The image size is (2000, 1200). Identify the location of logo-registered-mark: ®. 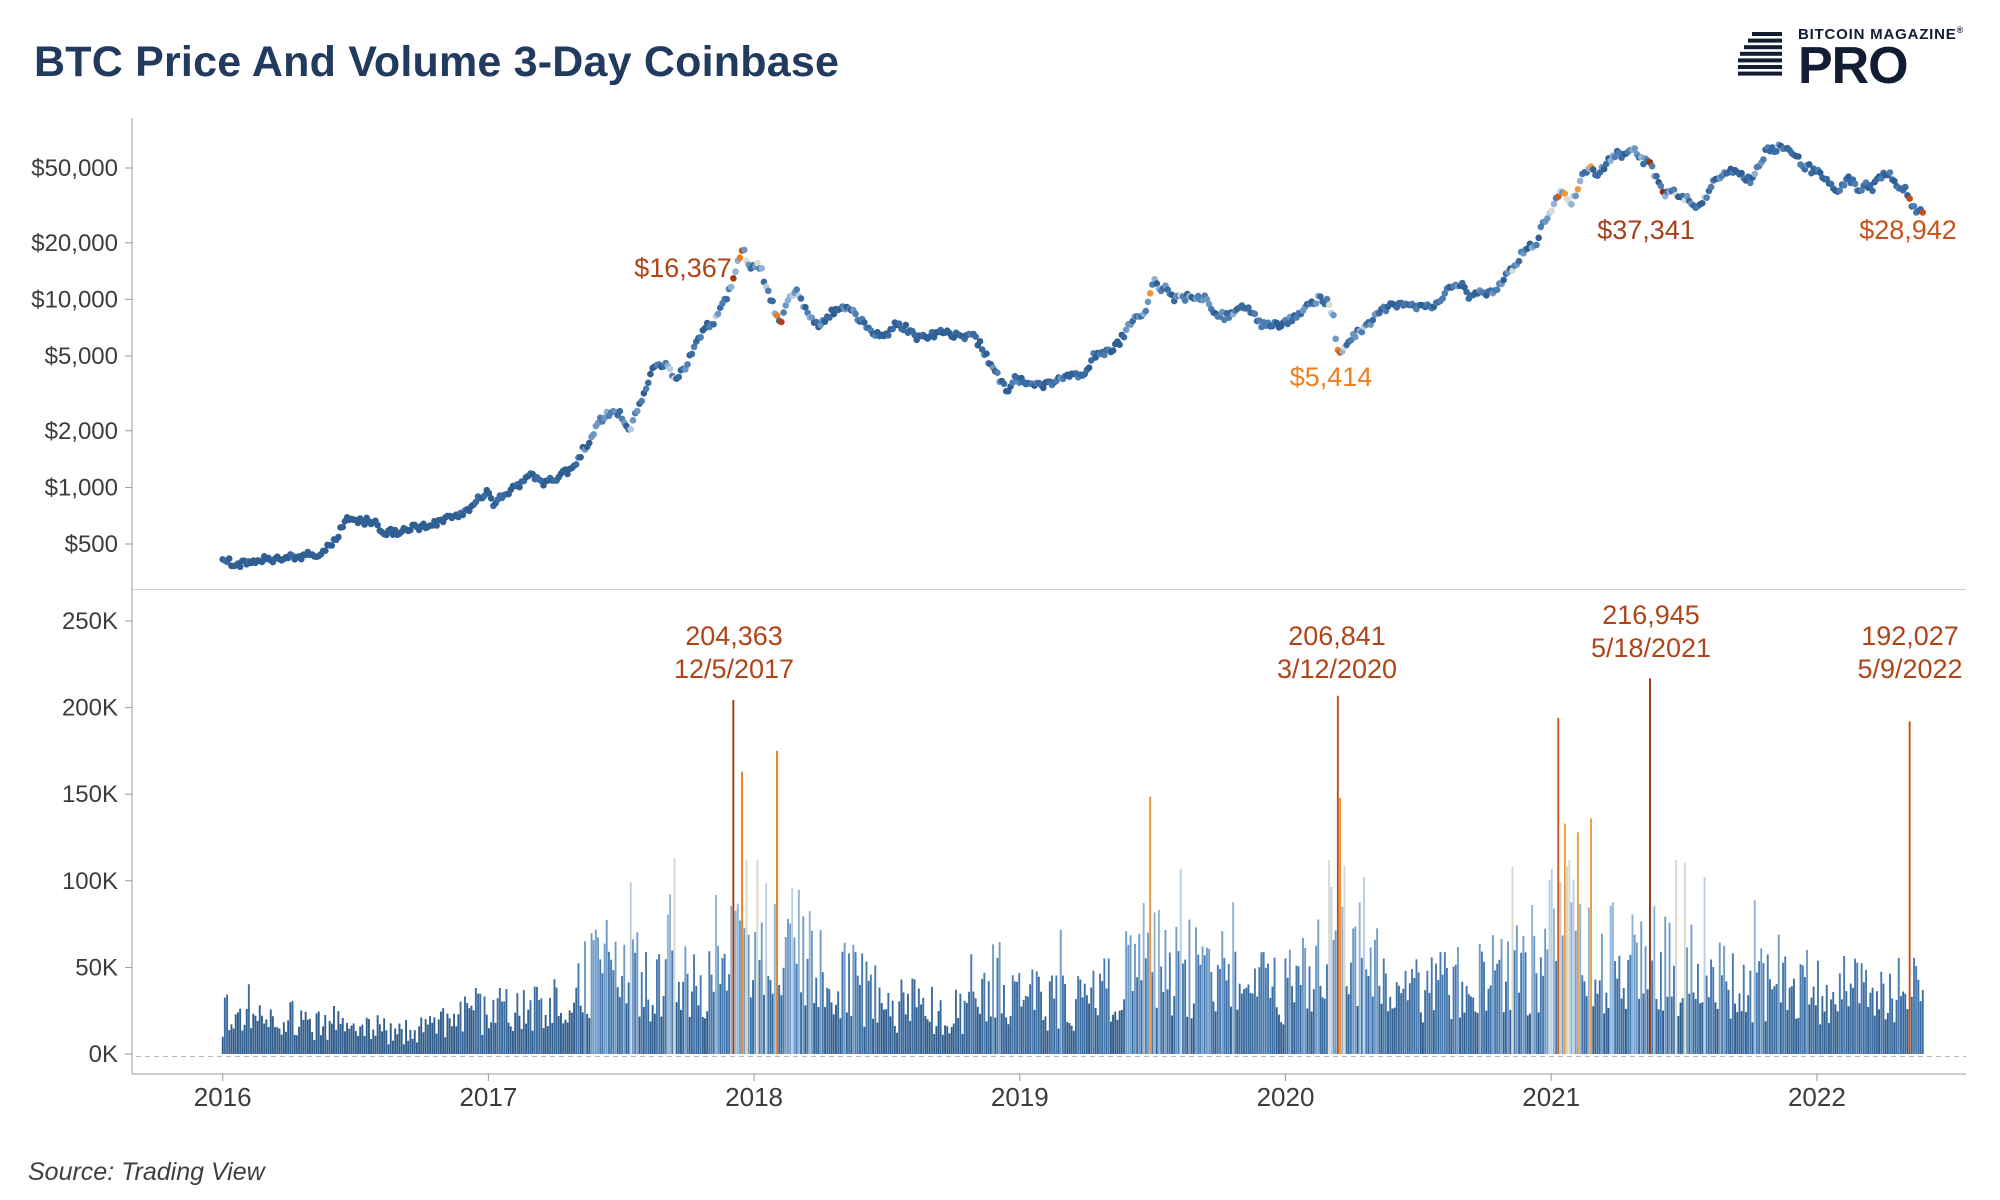
(1960, 30).